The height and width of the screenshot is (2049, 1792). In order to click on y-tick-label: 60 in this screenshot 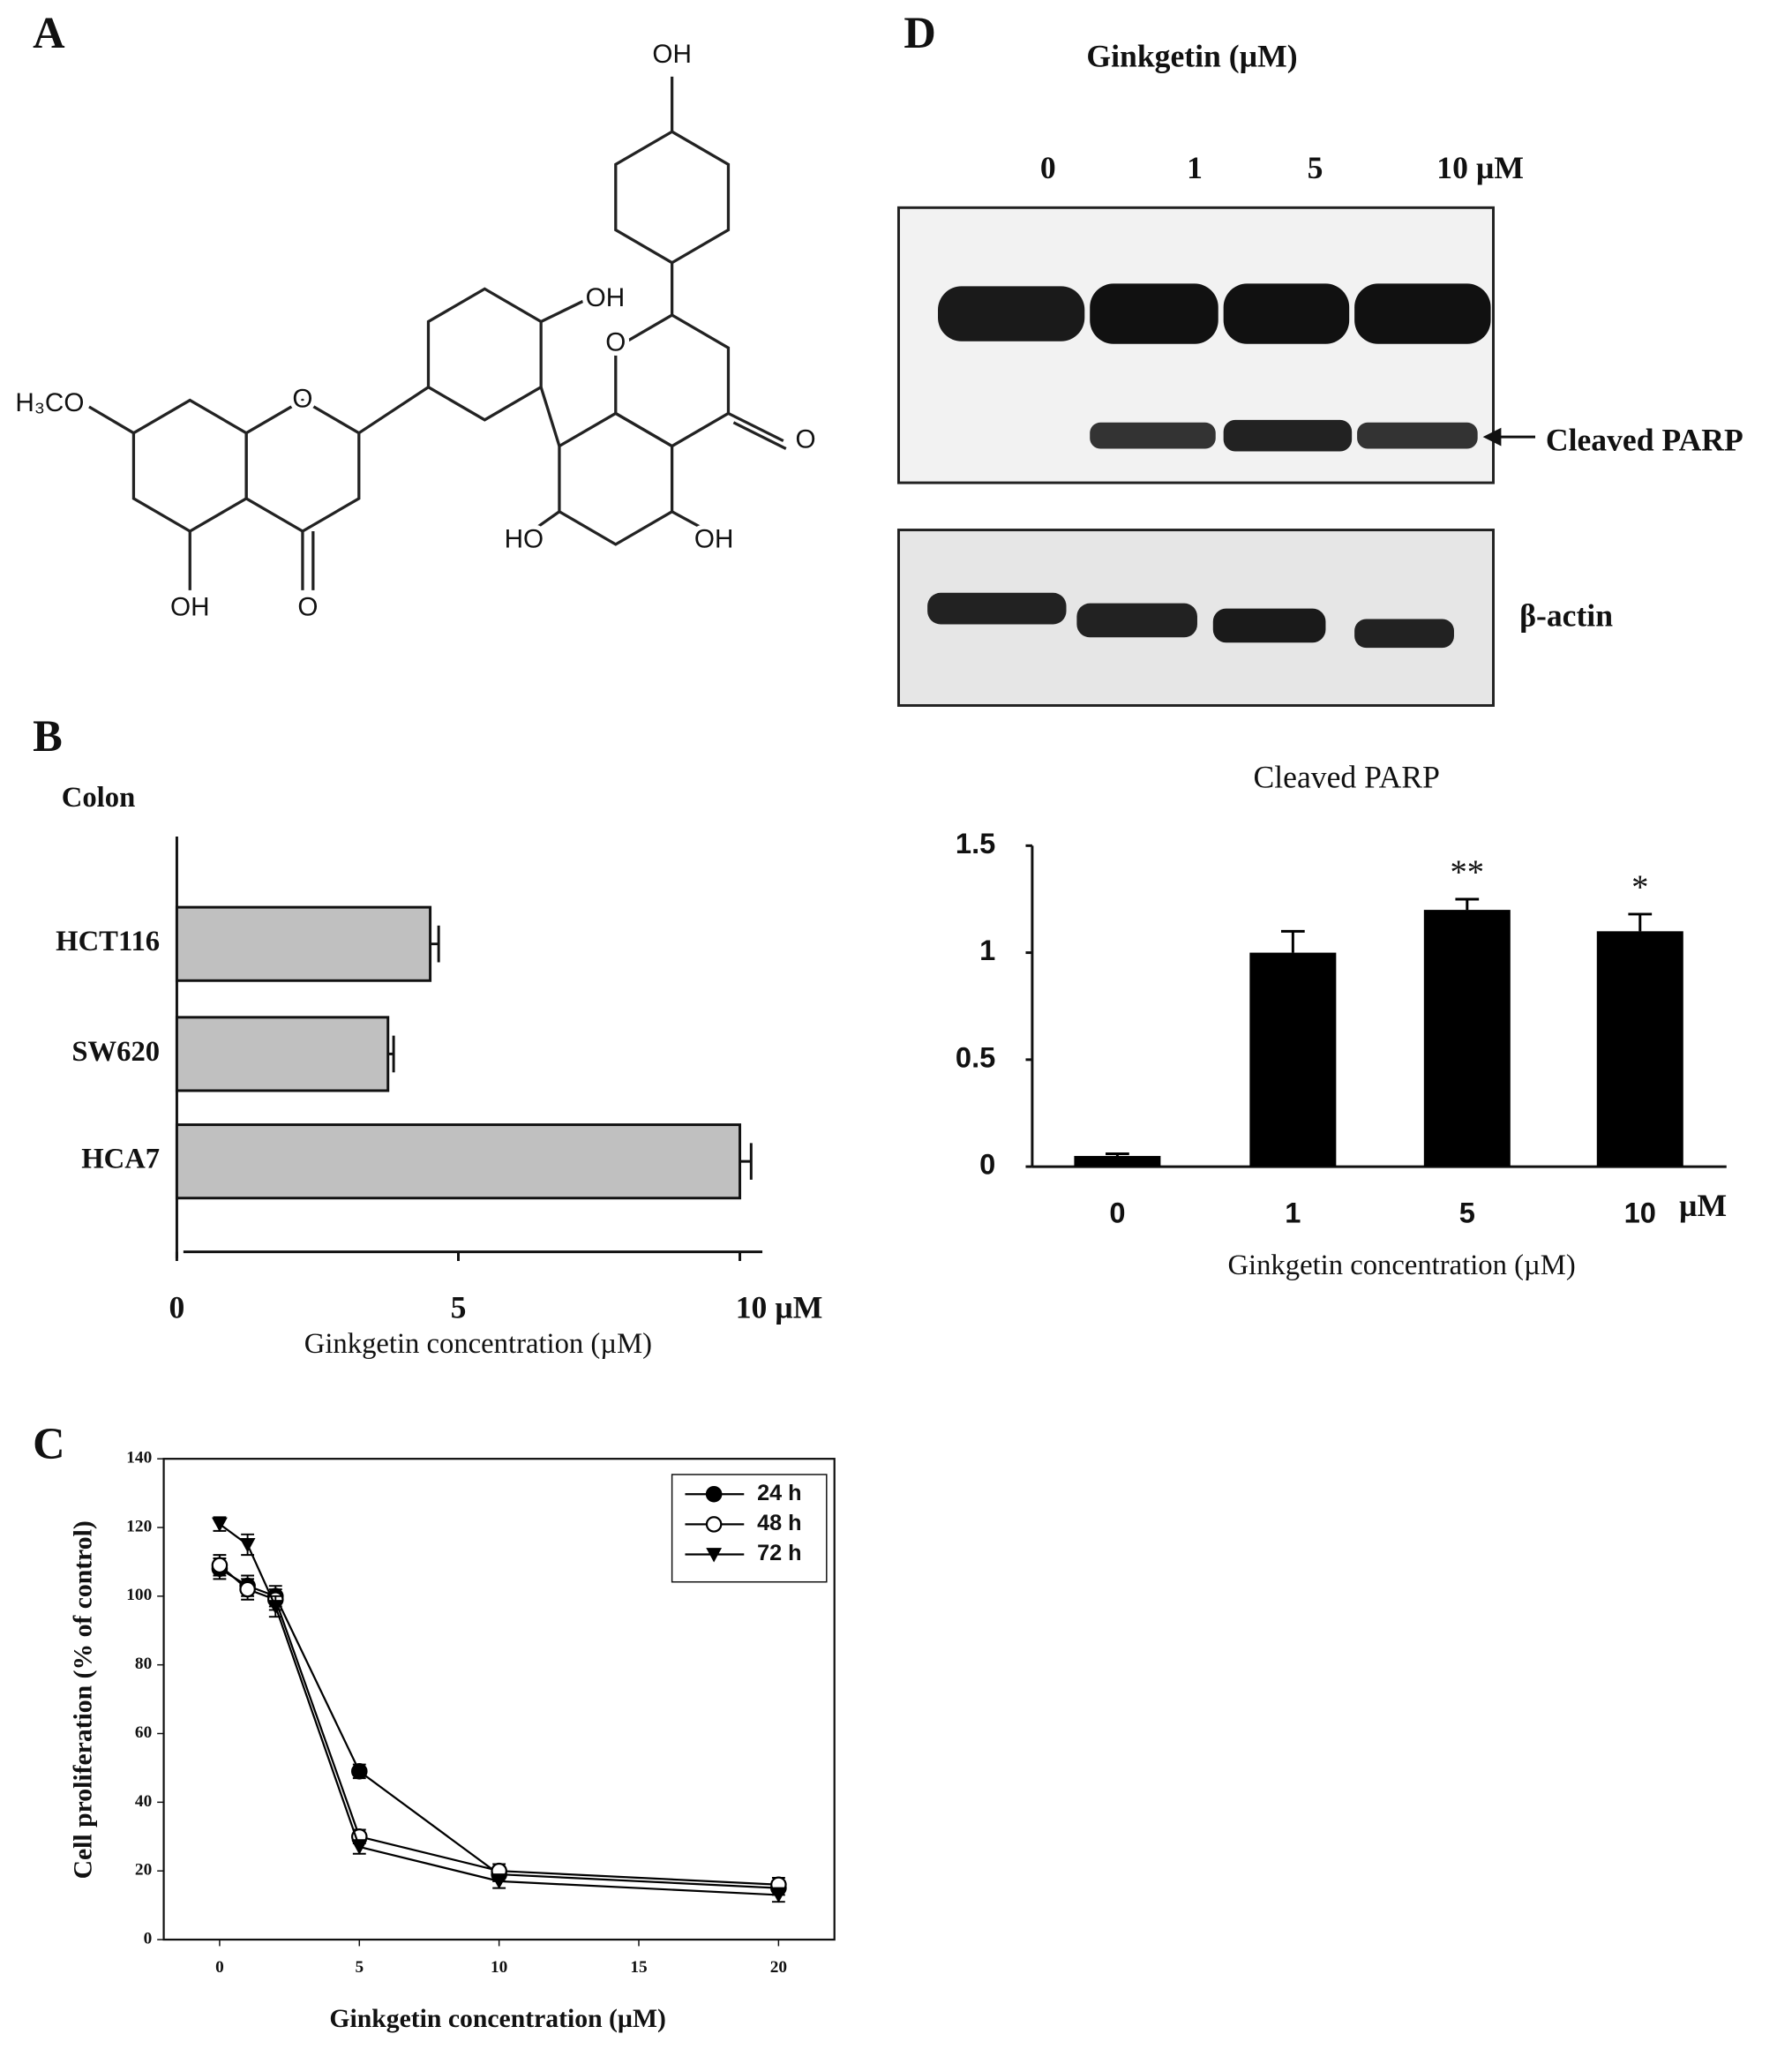, I will do `click(143, 1732)`.